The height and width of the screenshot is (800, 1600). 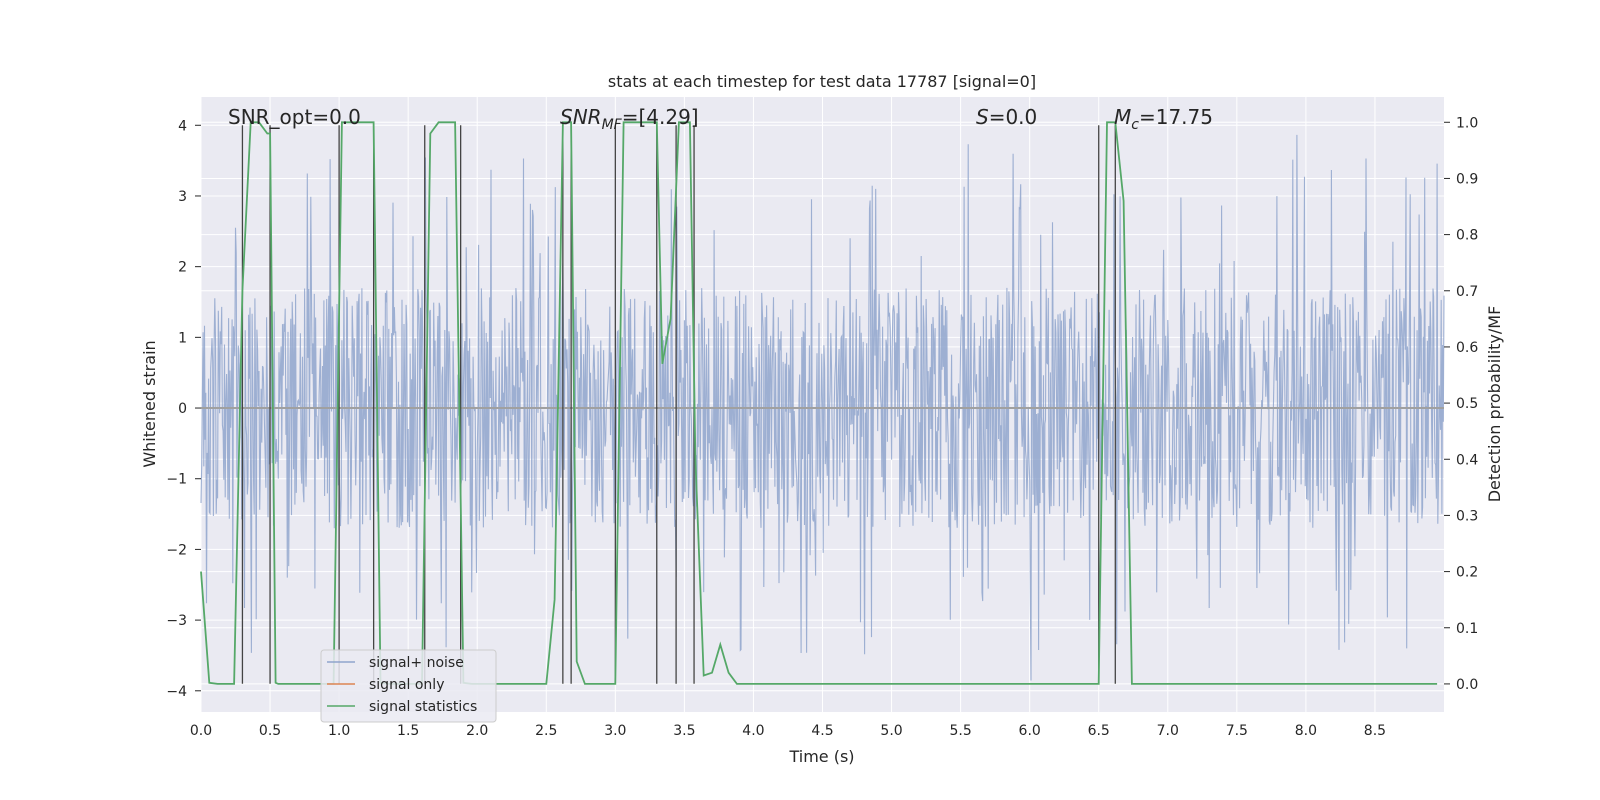 I want to click on x-tick-8: 4.0, so click(x=753, y=731).